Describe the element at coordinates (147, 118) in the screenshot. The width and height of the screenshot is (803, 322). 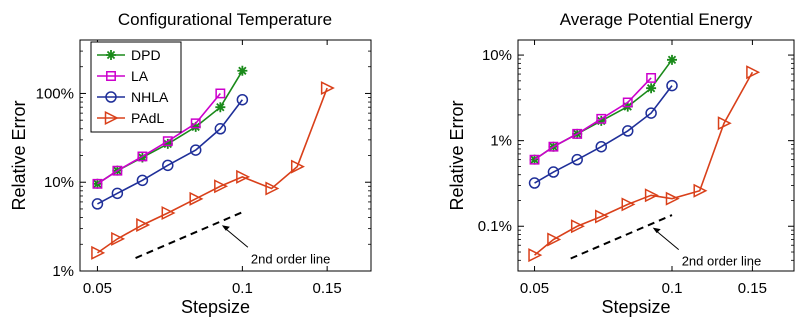
I see `legend-label: PAdL` at that location.